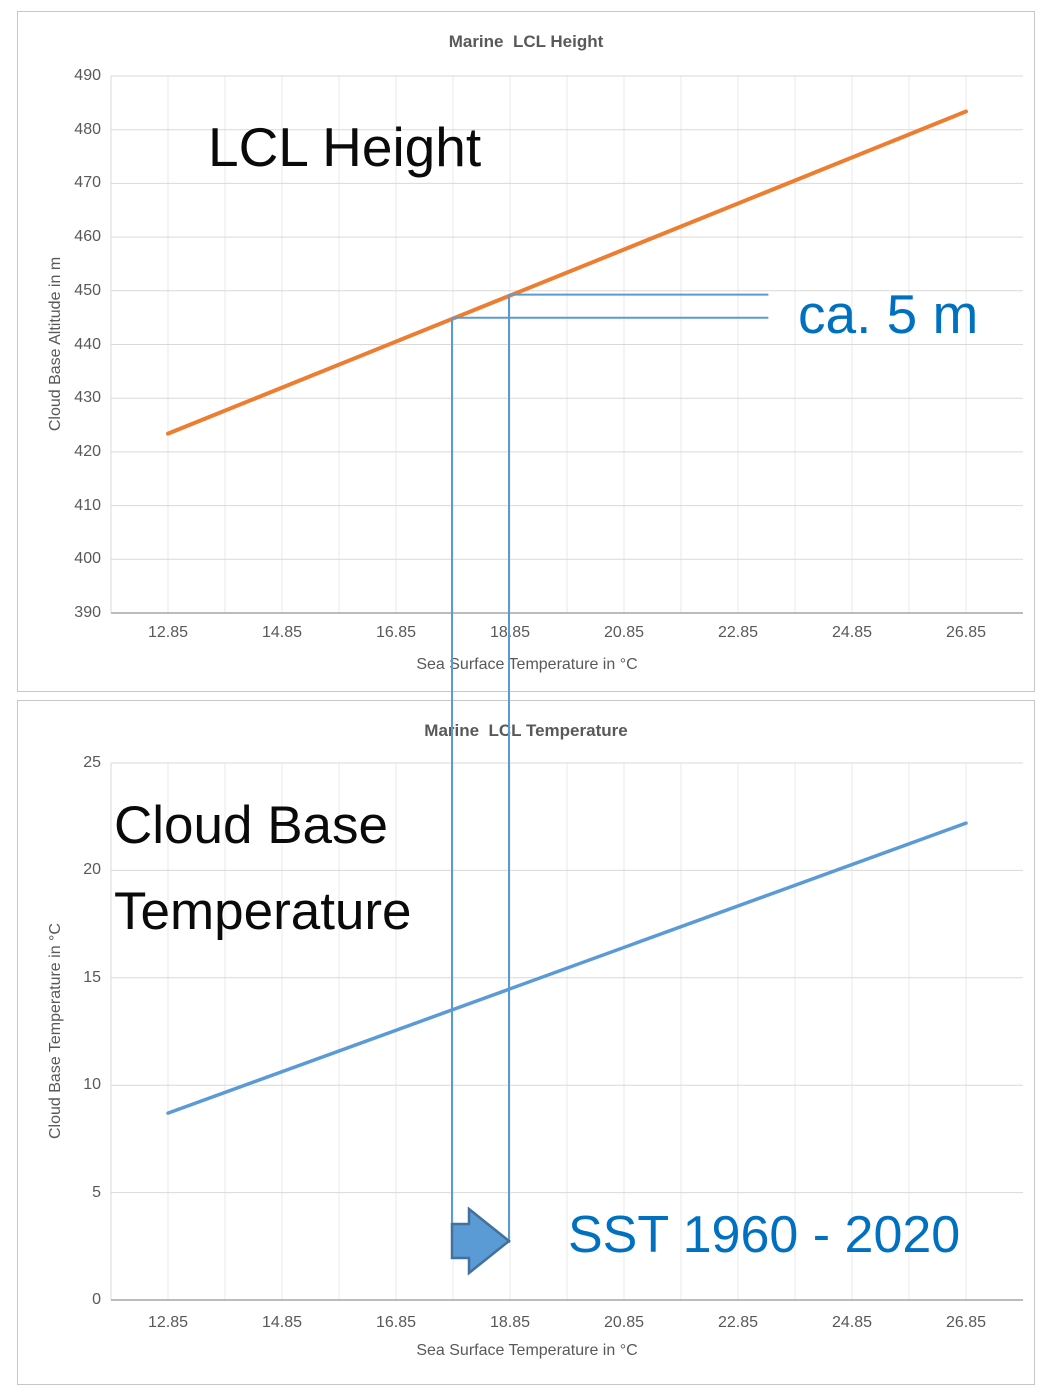 The image size is (1050, 1393). What do you see at coordinates (55, 1031) in the screenshot?
I see `y-axis-title-cloud-base-temp: Cloud Base Temperature in °C` at bounding box center [55, 1031].